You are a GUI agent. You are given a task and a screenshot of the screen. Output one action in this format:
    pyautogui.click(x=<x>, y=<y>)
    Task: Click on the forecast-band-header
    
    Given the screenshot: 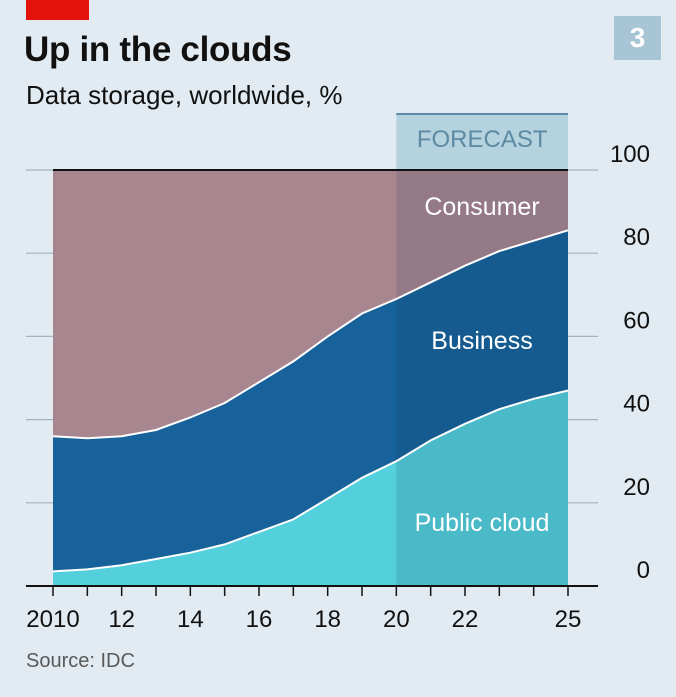 What is the action you would take?
    pyautogui.click(x=482, y=142)
    